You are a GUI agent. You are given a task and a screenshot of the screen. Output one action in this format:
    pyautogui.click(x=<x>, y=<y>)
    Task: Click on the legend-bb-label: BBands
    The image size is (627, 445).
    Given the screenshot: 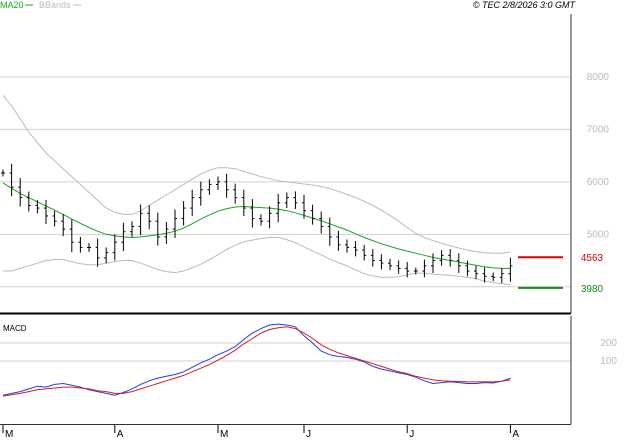 What is the action you would take?
    pyautogui.click(x=55, y=5)
    